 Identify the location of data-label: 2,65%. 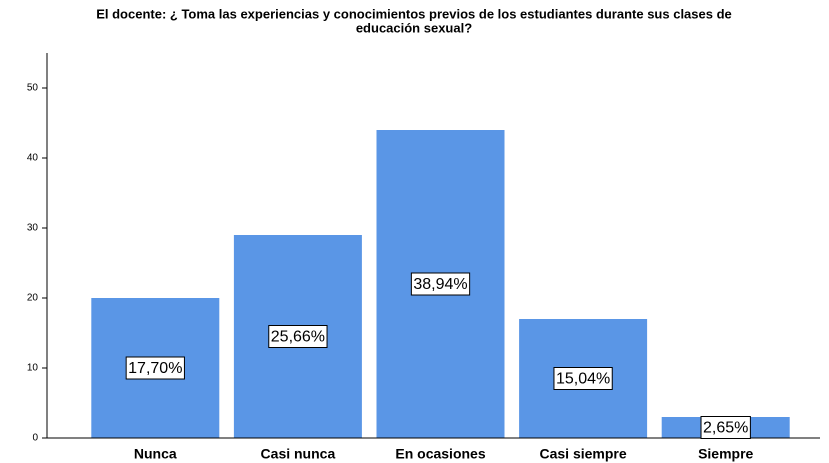
(725, 428).